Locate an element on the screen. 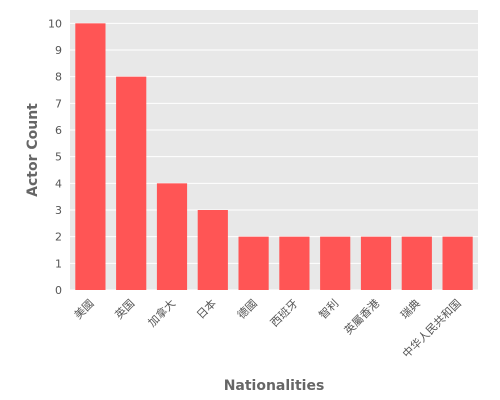 This screenshot has width=500, height=400. y-tick-label: 0 is located at coordinates (58, 290).